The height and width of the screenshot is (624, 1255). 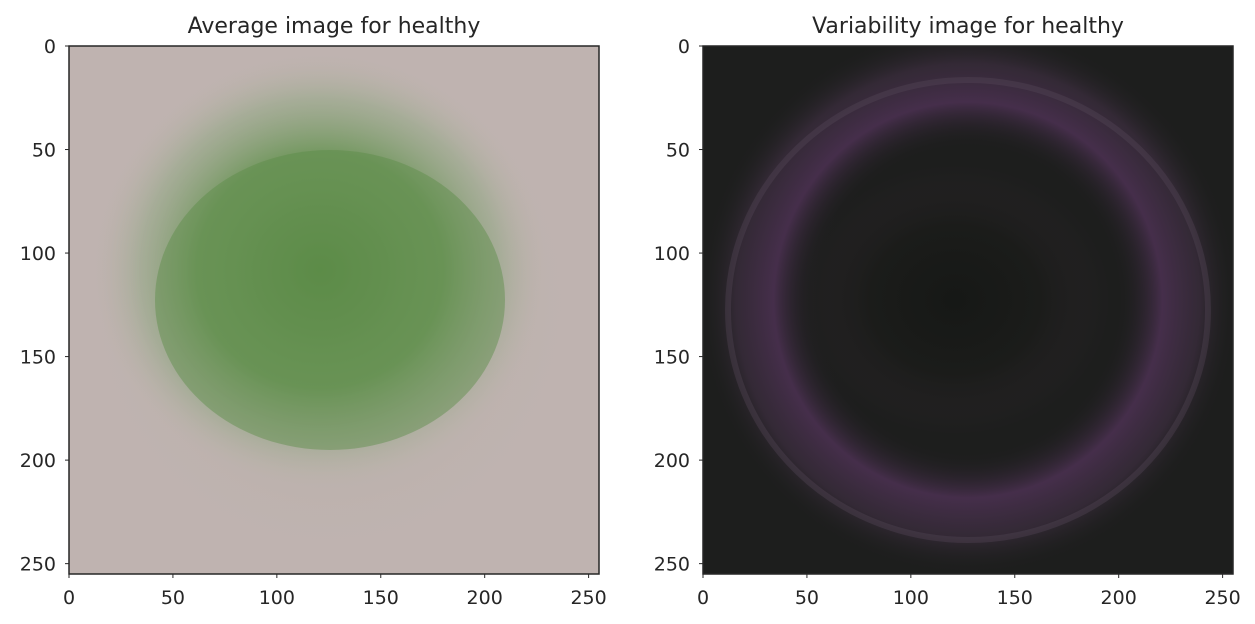 I want to click on variability-image-x-tick-label: 50, so click(x=807, y=598).